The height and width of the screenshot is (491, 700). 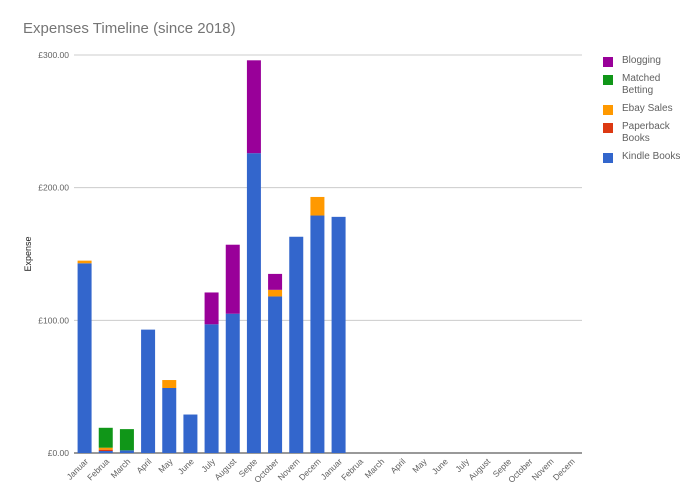 I want to click on legend-item: Paperback Books, so click(x=645, y=132).